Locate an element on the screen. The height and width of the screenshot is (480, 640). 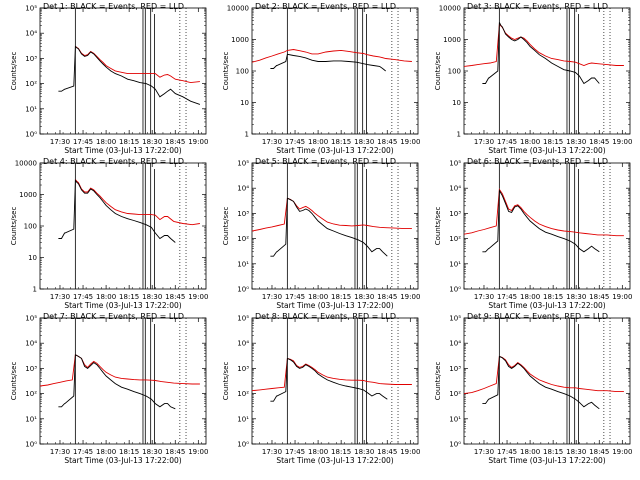
panel-title: Det 6: BLACK = Events, RED = LLD is located at coordinates (537, 161).